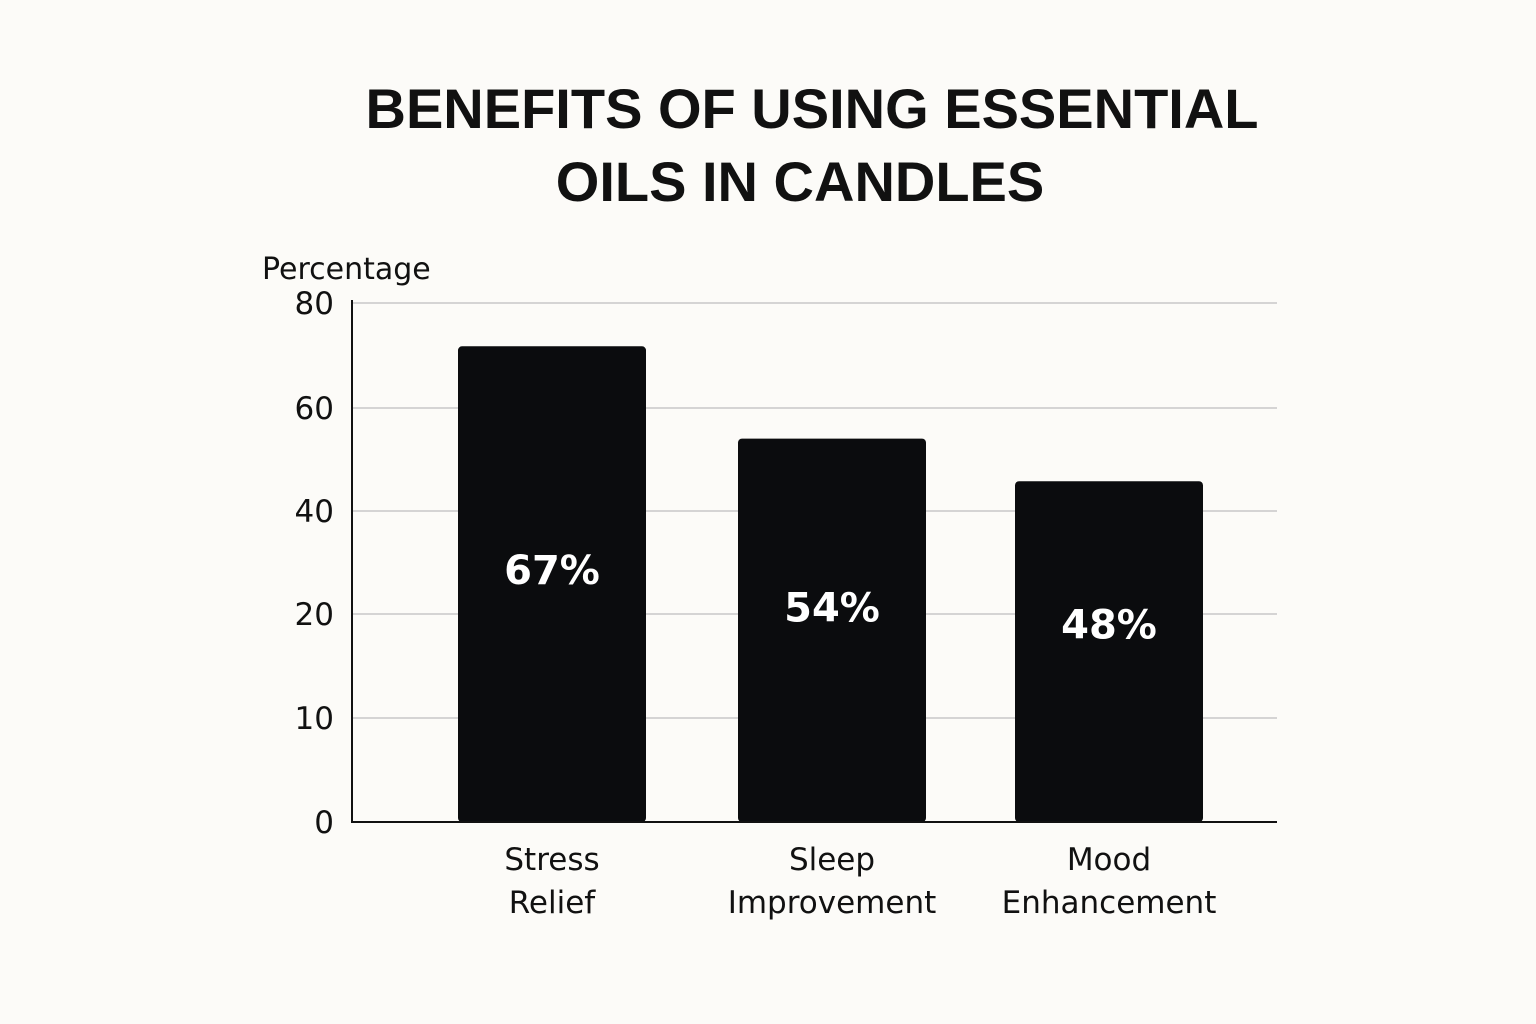 The width and height of the screenshot is (1536, 1024). Describe the element at coordinates (314, 563) in the screenshot. I see `y-axis-ticks: 0 10 20 40 60 80` at that location.